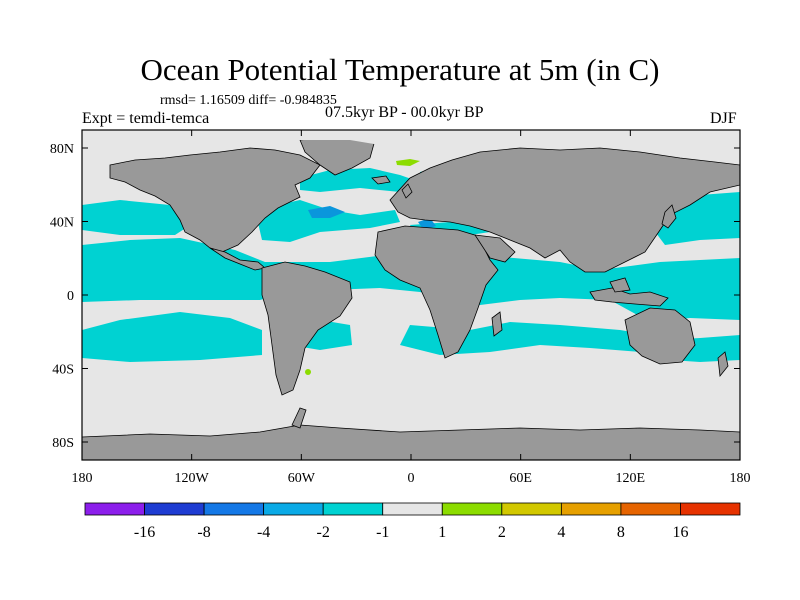 This screenshot has height=600, width=800. I want to click on iceland, so click(381, 180).